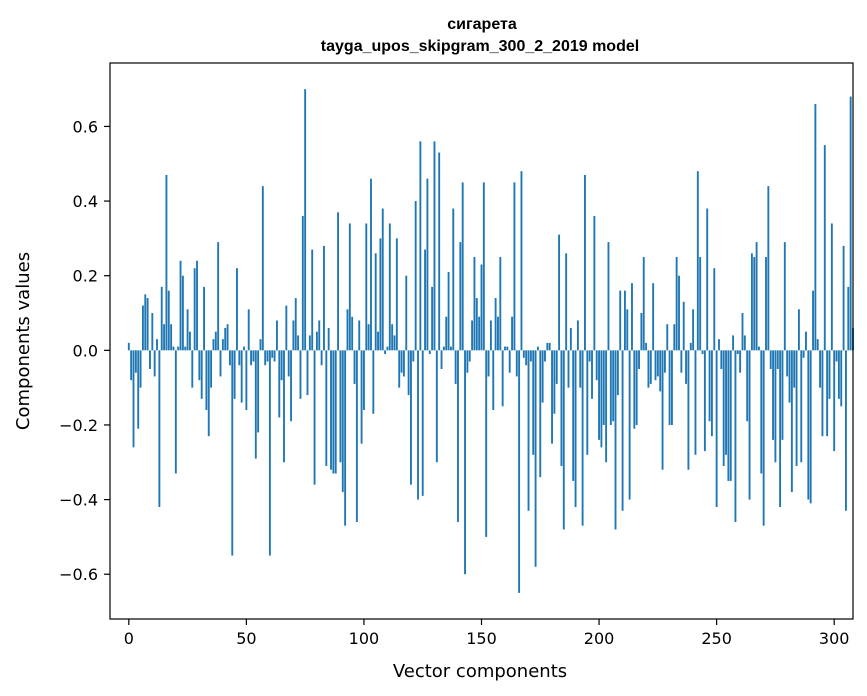  I want to click on x-tick-label: 200, so click(599, 638).